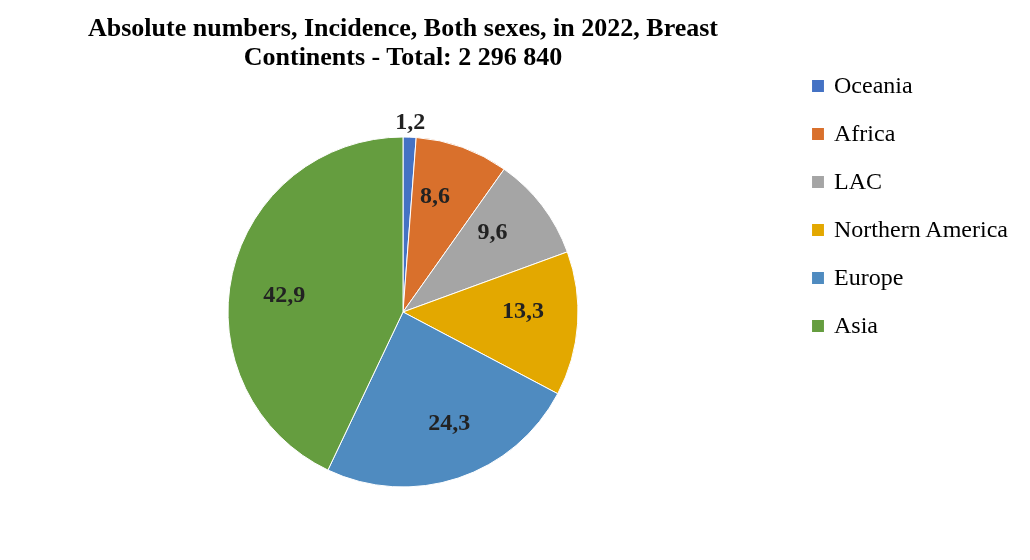 The image size is (1030, 560). What do you see at coordinates (523, 310) in the screenshot?
I see `data-label: 13,3` at bounding box center [523, 310].